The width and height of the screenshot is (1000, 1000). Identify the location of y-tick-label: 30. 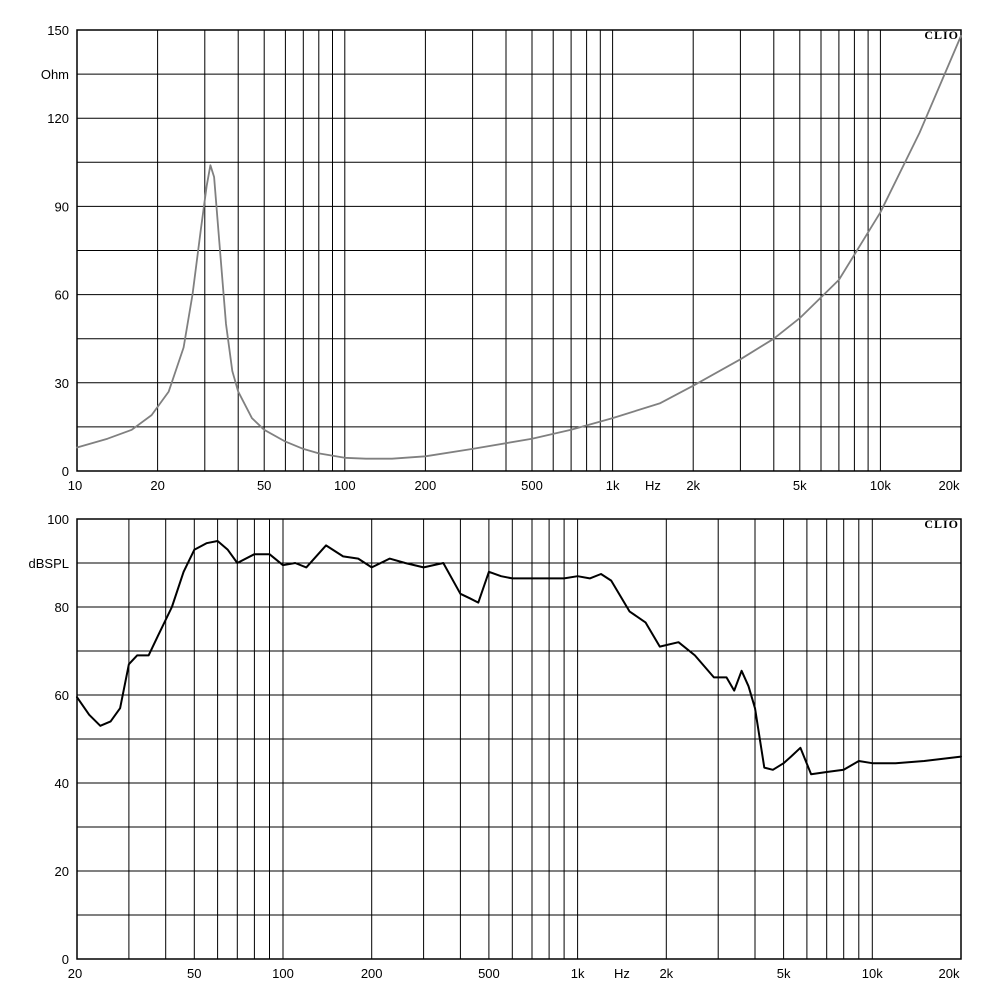
(62, 383).